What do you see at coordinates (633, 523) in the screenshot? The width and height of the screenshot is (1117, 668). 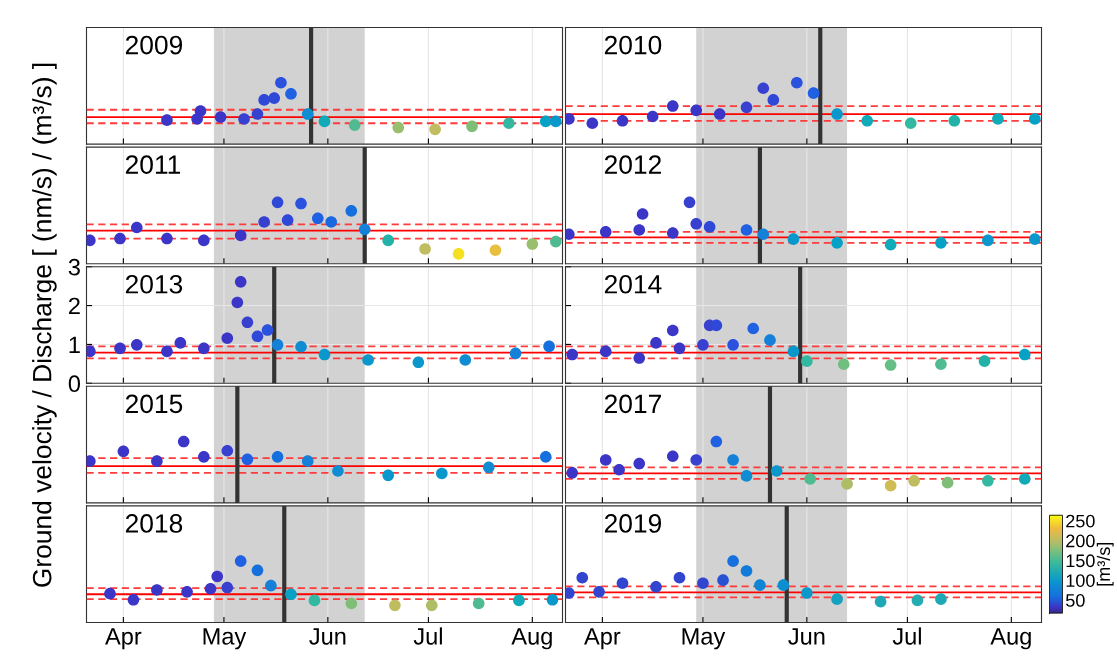 I see `chart-title: 2019` at bounding box center [633, 523].